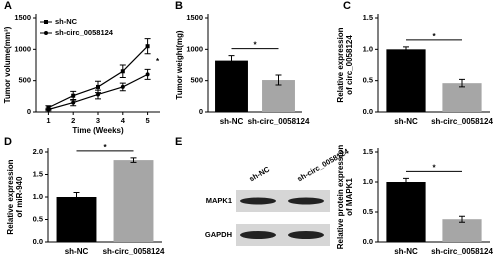 This screenshot has height=262, width=500. What do you see at coordinates (219, 200) in the screenshot?
I see `band-label: MAPK1` at bounding box center [219, 200].